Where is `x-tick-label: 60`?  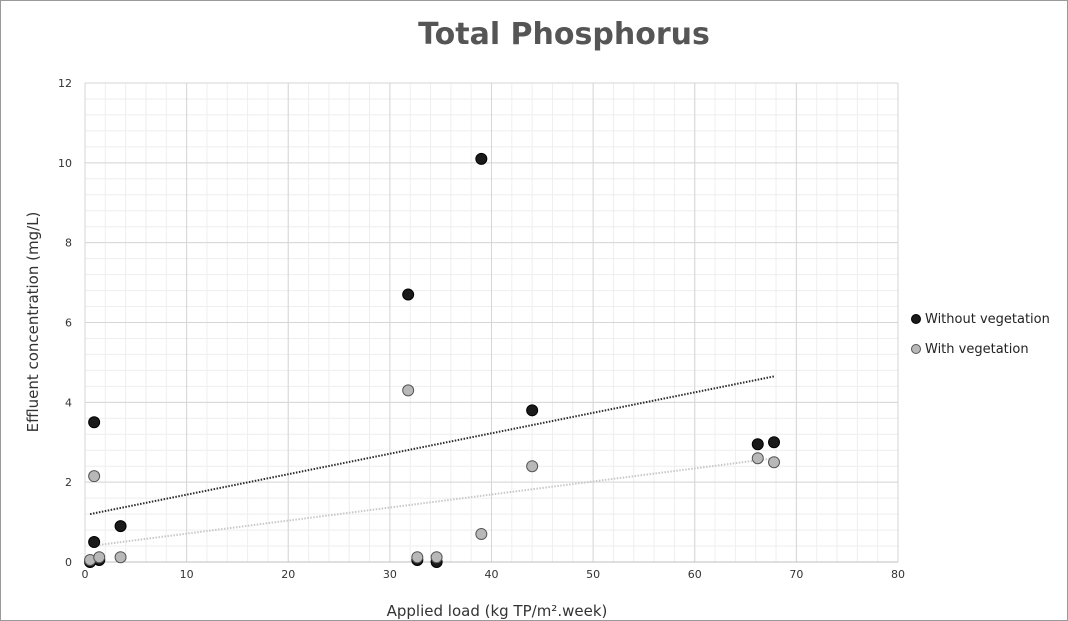 x-tick-label: 60 is located at coordinates (695, 574).